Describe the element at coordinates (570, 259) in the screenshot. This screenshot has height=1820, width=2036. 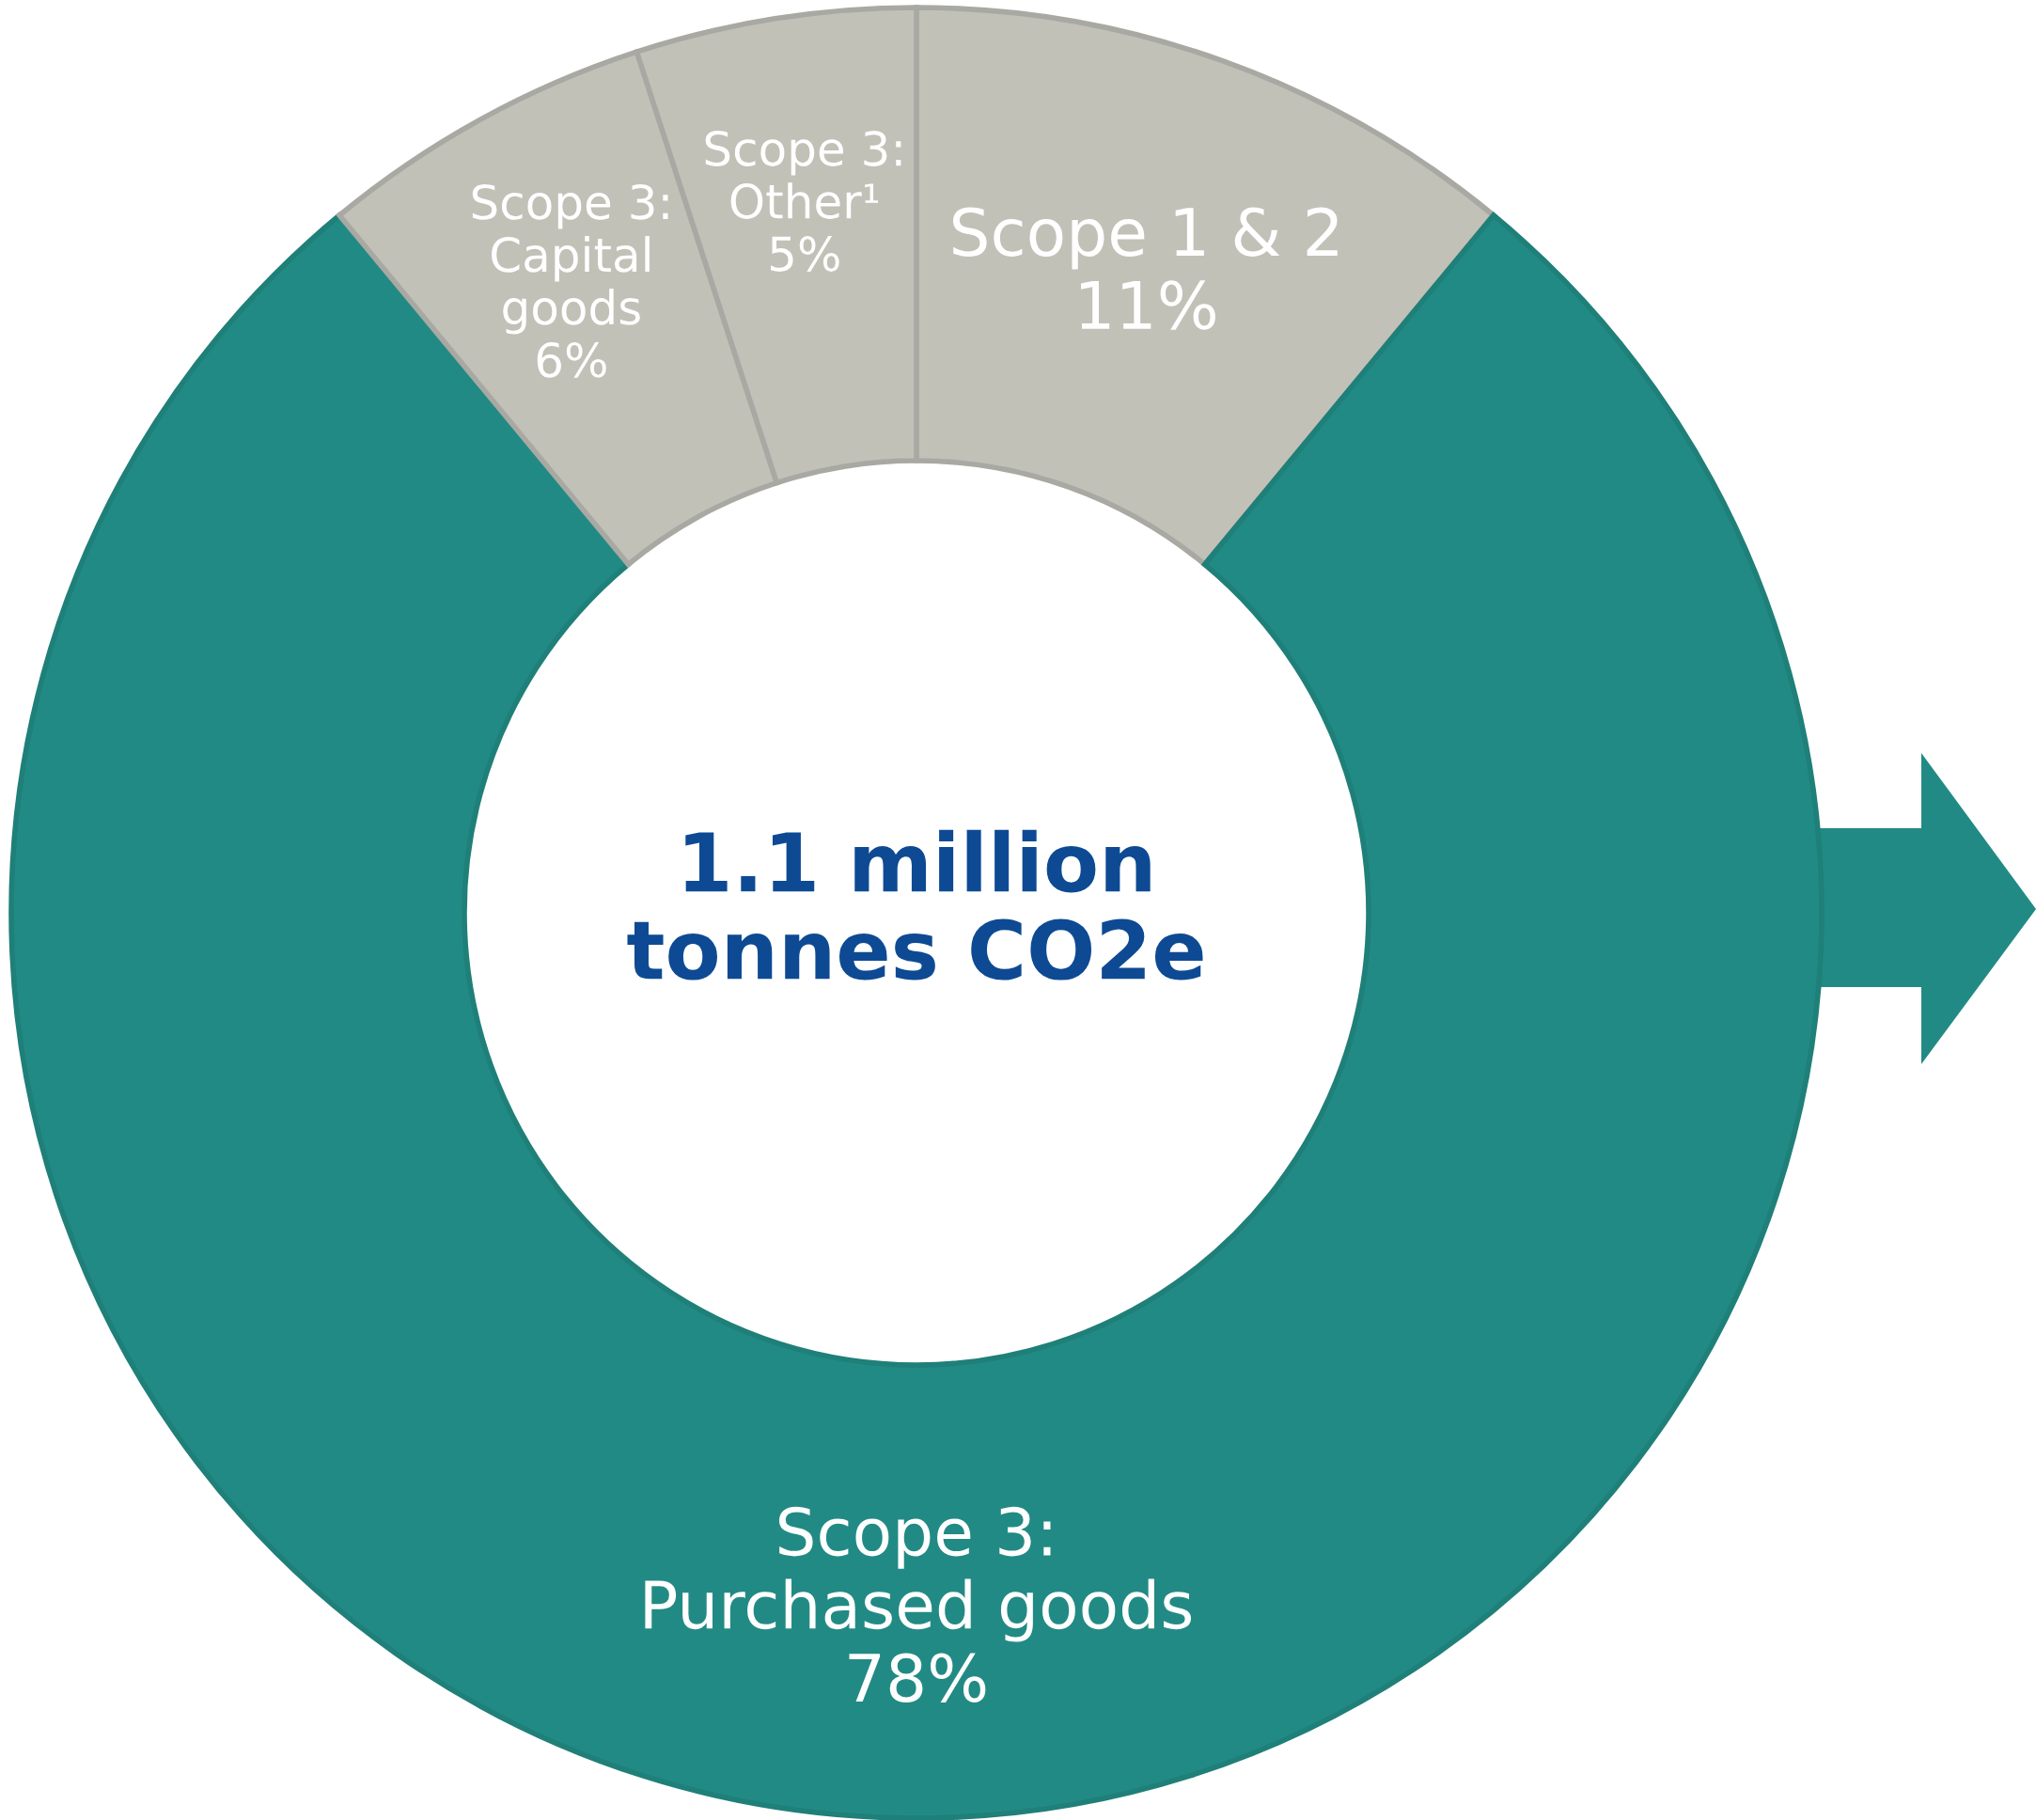
I see `slice-label: Scope 3: Capital goods` at that location.